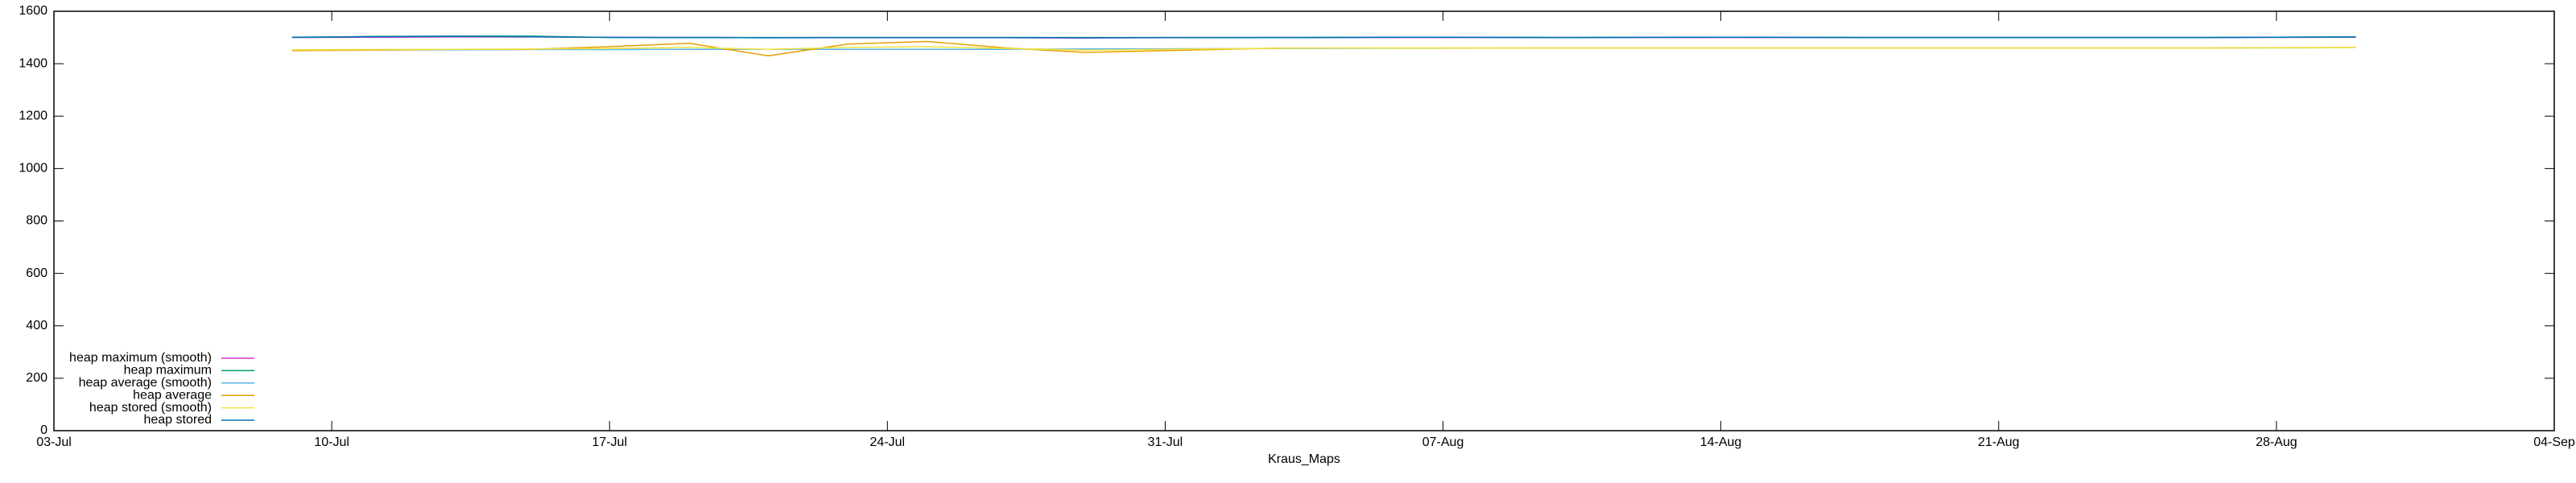 The height and width of the screenshot is (483, 2576). What do you see at coordinates (36, 273) in the screenshot?
I see `y-tick-label: 600` at bounding box center [36, 273].